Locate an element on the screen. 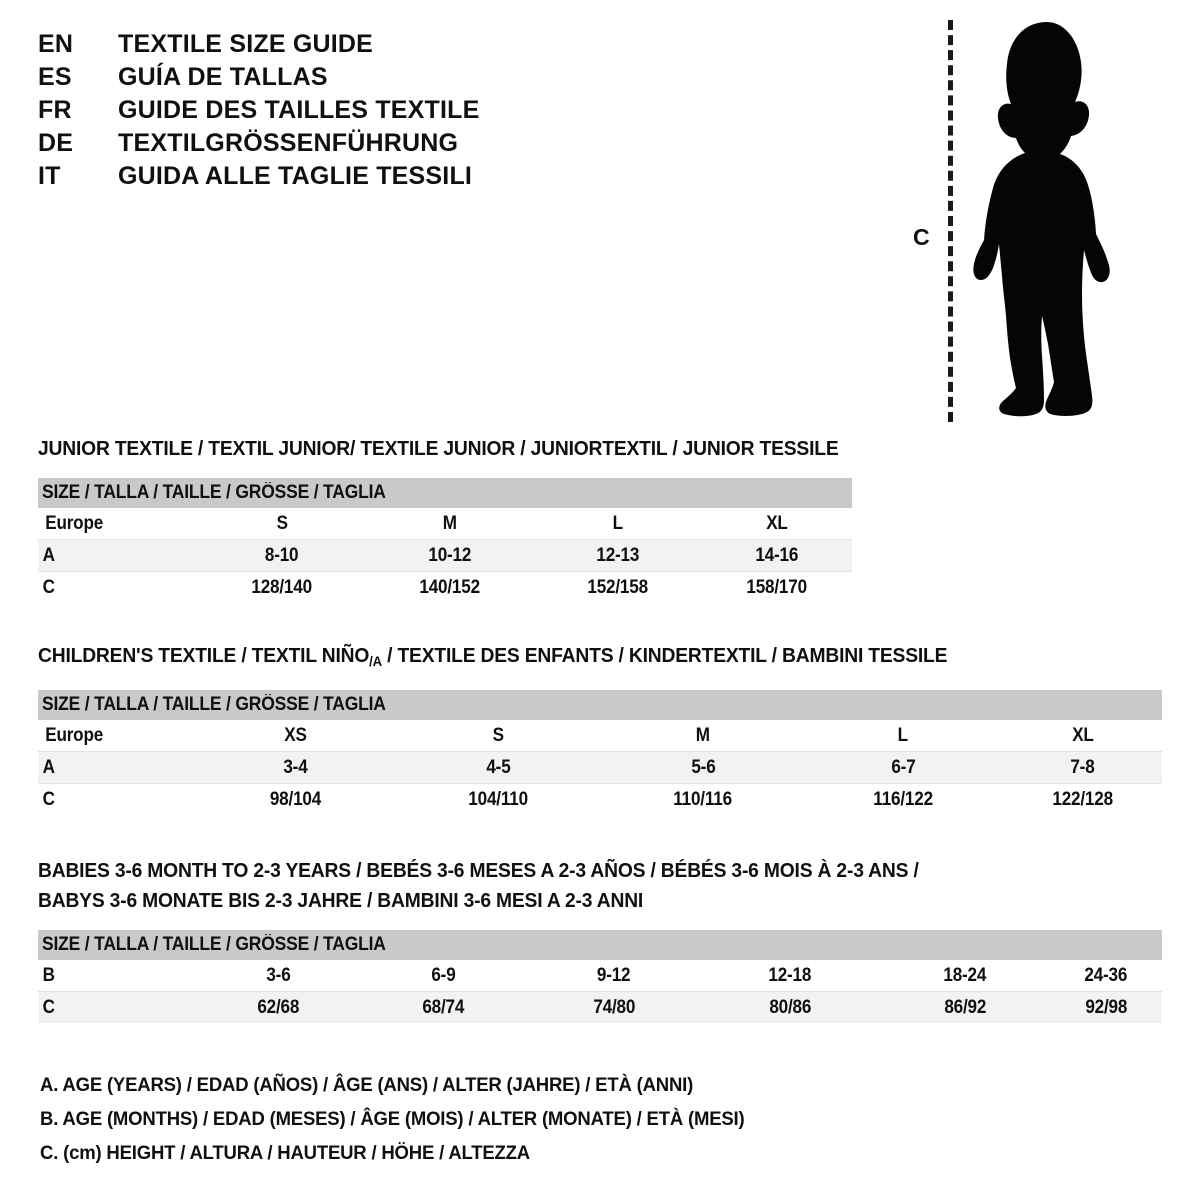  children-height-l: 116/122 is located at coordinates (903, 799).